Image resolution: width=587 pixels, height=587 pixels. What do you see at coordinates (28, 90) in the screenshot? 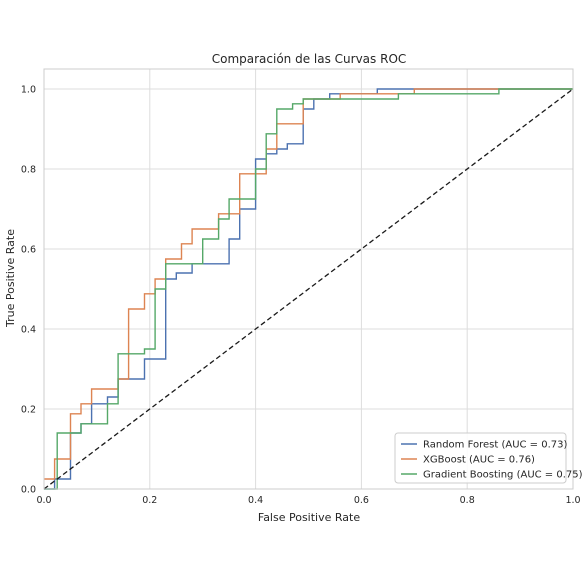
I see `y-tick-label: 1.0` at bounding box center [28, 90].